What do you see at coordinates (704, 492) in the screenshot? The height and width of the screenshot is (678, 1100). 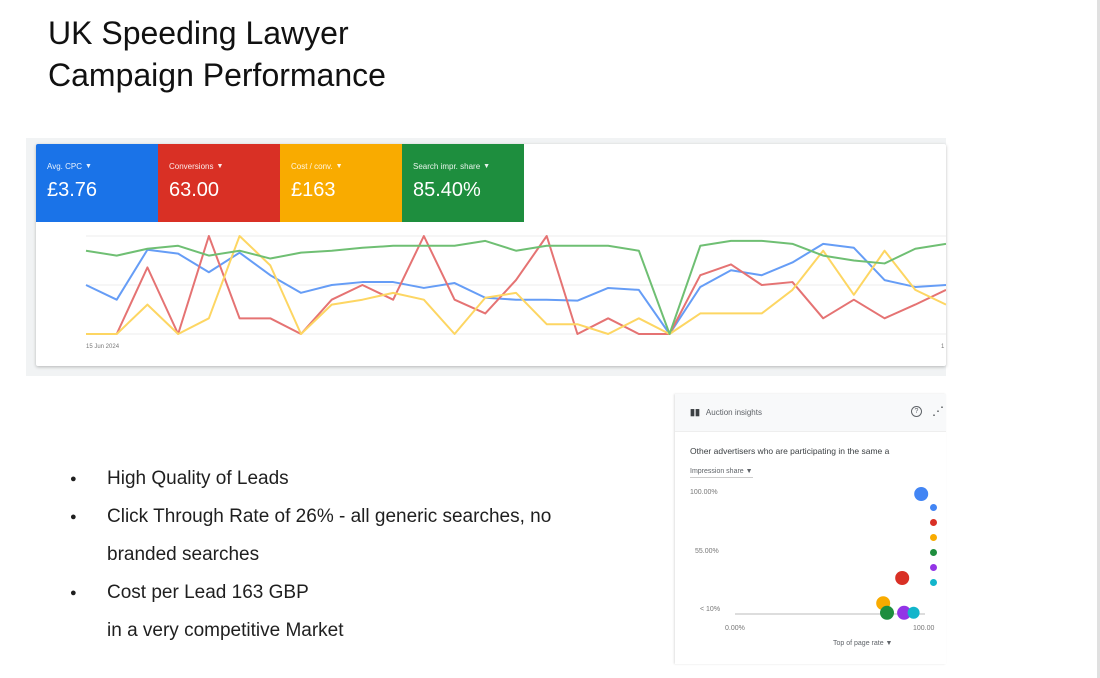 I see `y-label-top: 100.00%` at bounding box center [704, 492].